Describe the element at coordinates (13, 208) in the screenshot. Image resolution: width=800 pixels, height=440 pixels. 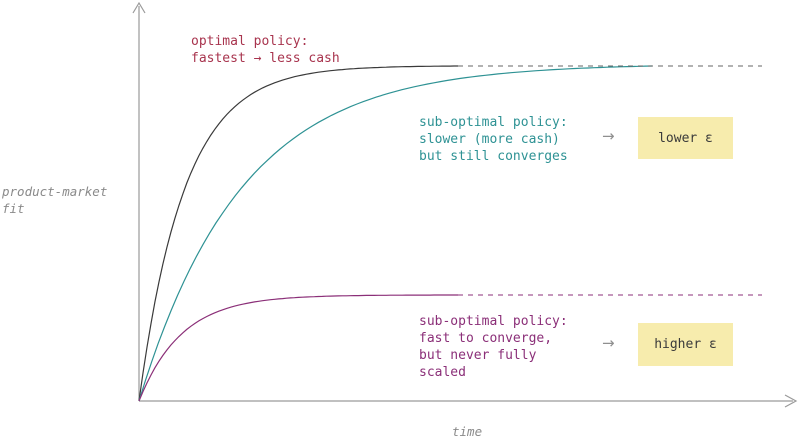
I see `y-axis-label-line2: fit` at that location.